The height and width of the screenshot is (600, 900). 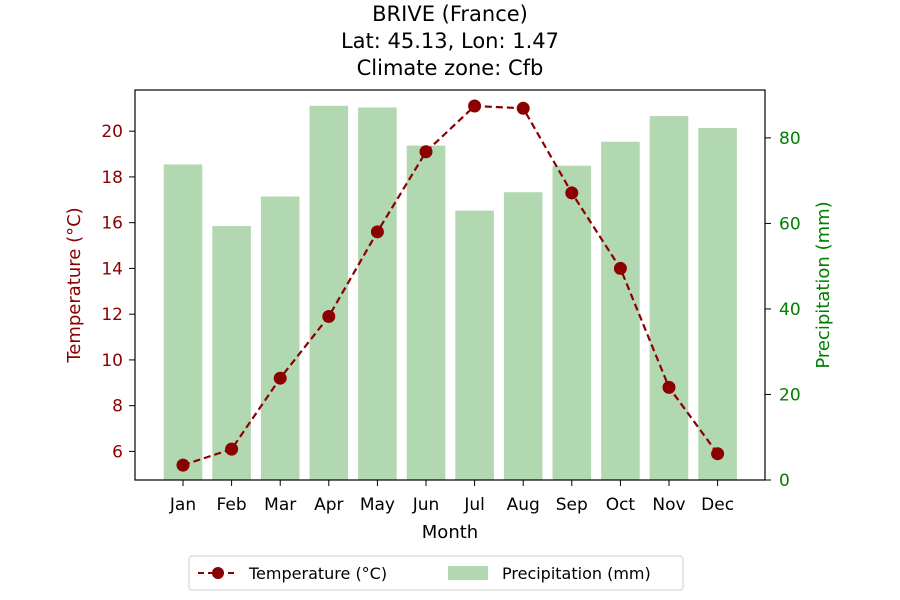 I want to click on left-tick-label: 12, so click(x=112, y=315).